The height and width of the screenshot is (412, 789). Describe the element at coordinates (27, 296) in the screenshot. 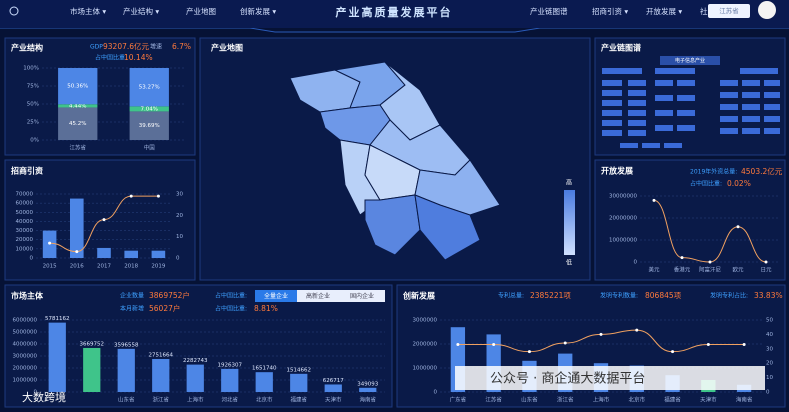

I see `panel-title: 市场主体` at that location.